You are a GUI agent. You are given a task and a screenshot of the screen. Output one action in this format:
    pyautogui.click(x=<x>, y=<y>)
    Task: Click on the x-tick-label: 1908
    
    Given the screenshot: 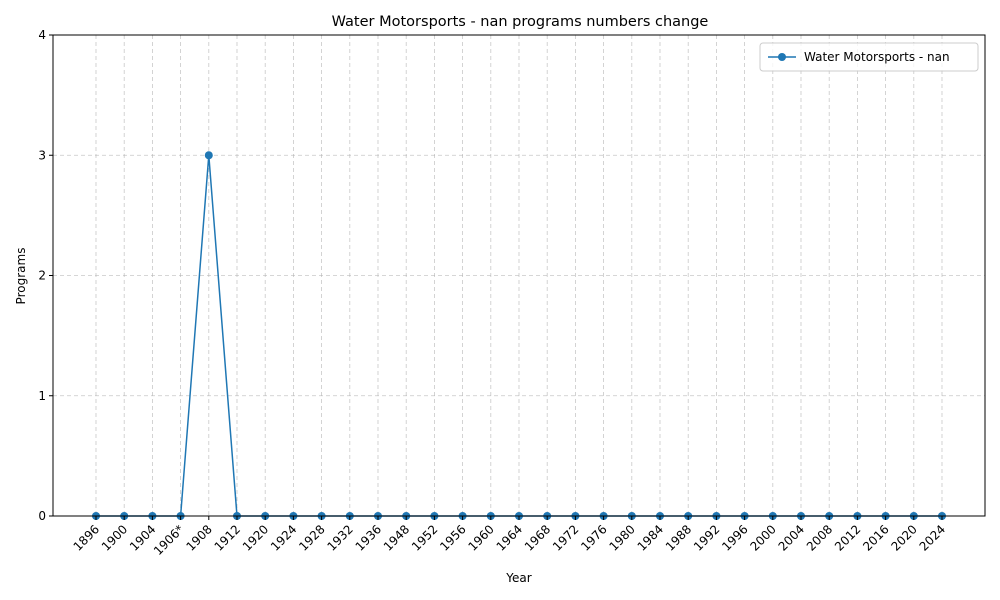 What is the action you would take?
    pyautogui.click(x=198, y=537)
    